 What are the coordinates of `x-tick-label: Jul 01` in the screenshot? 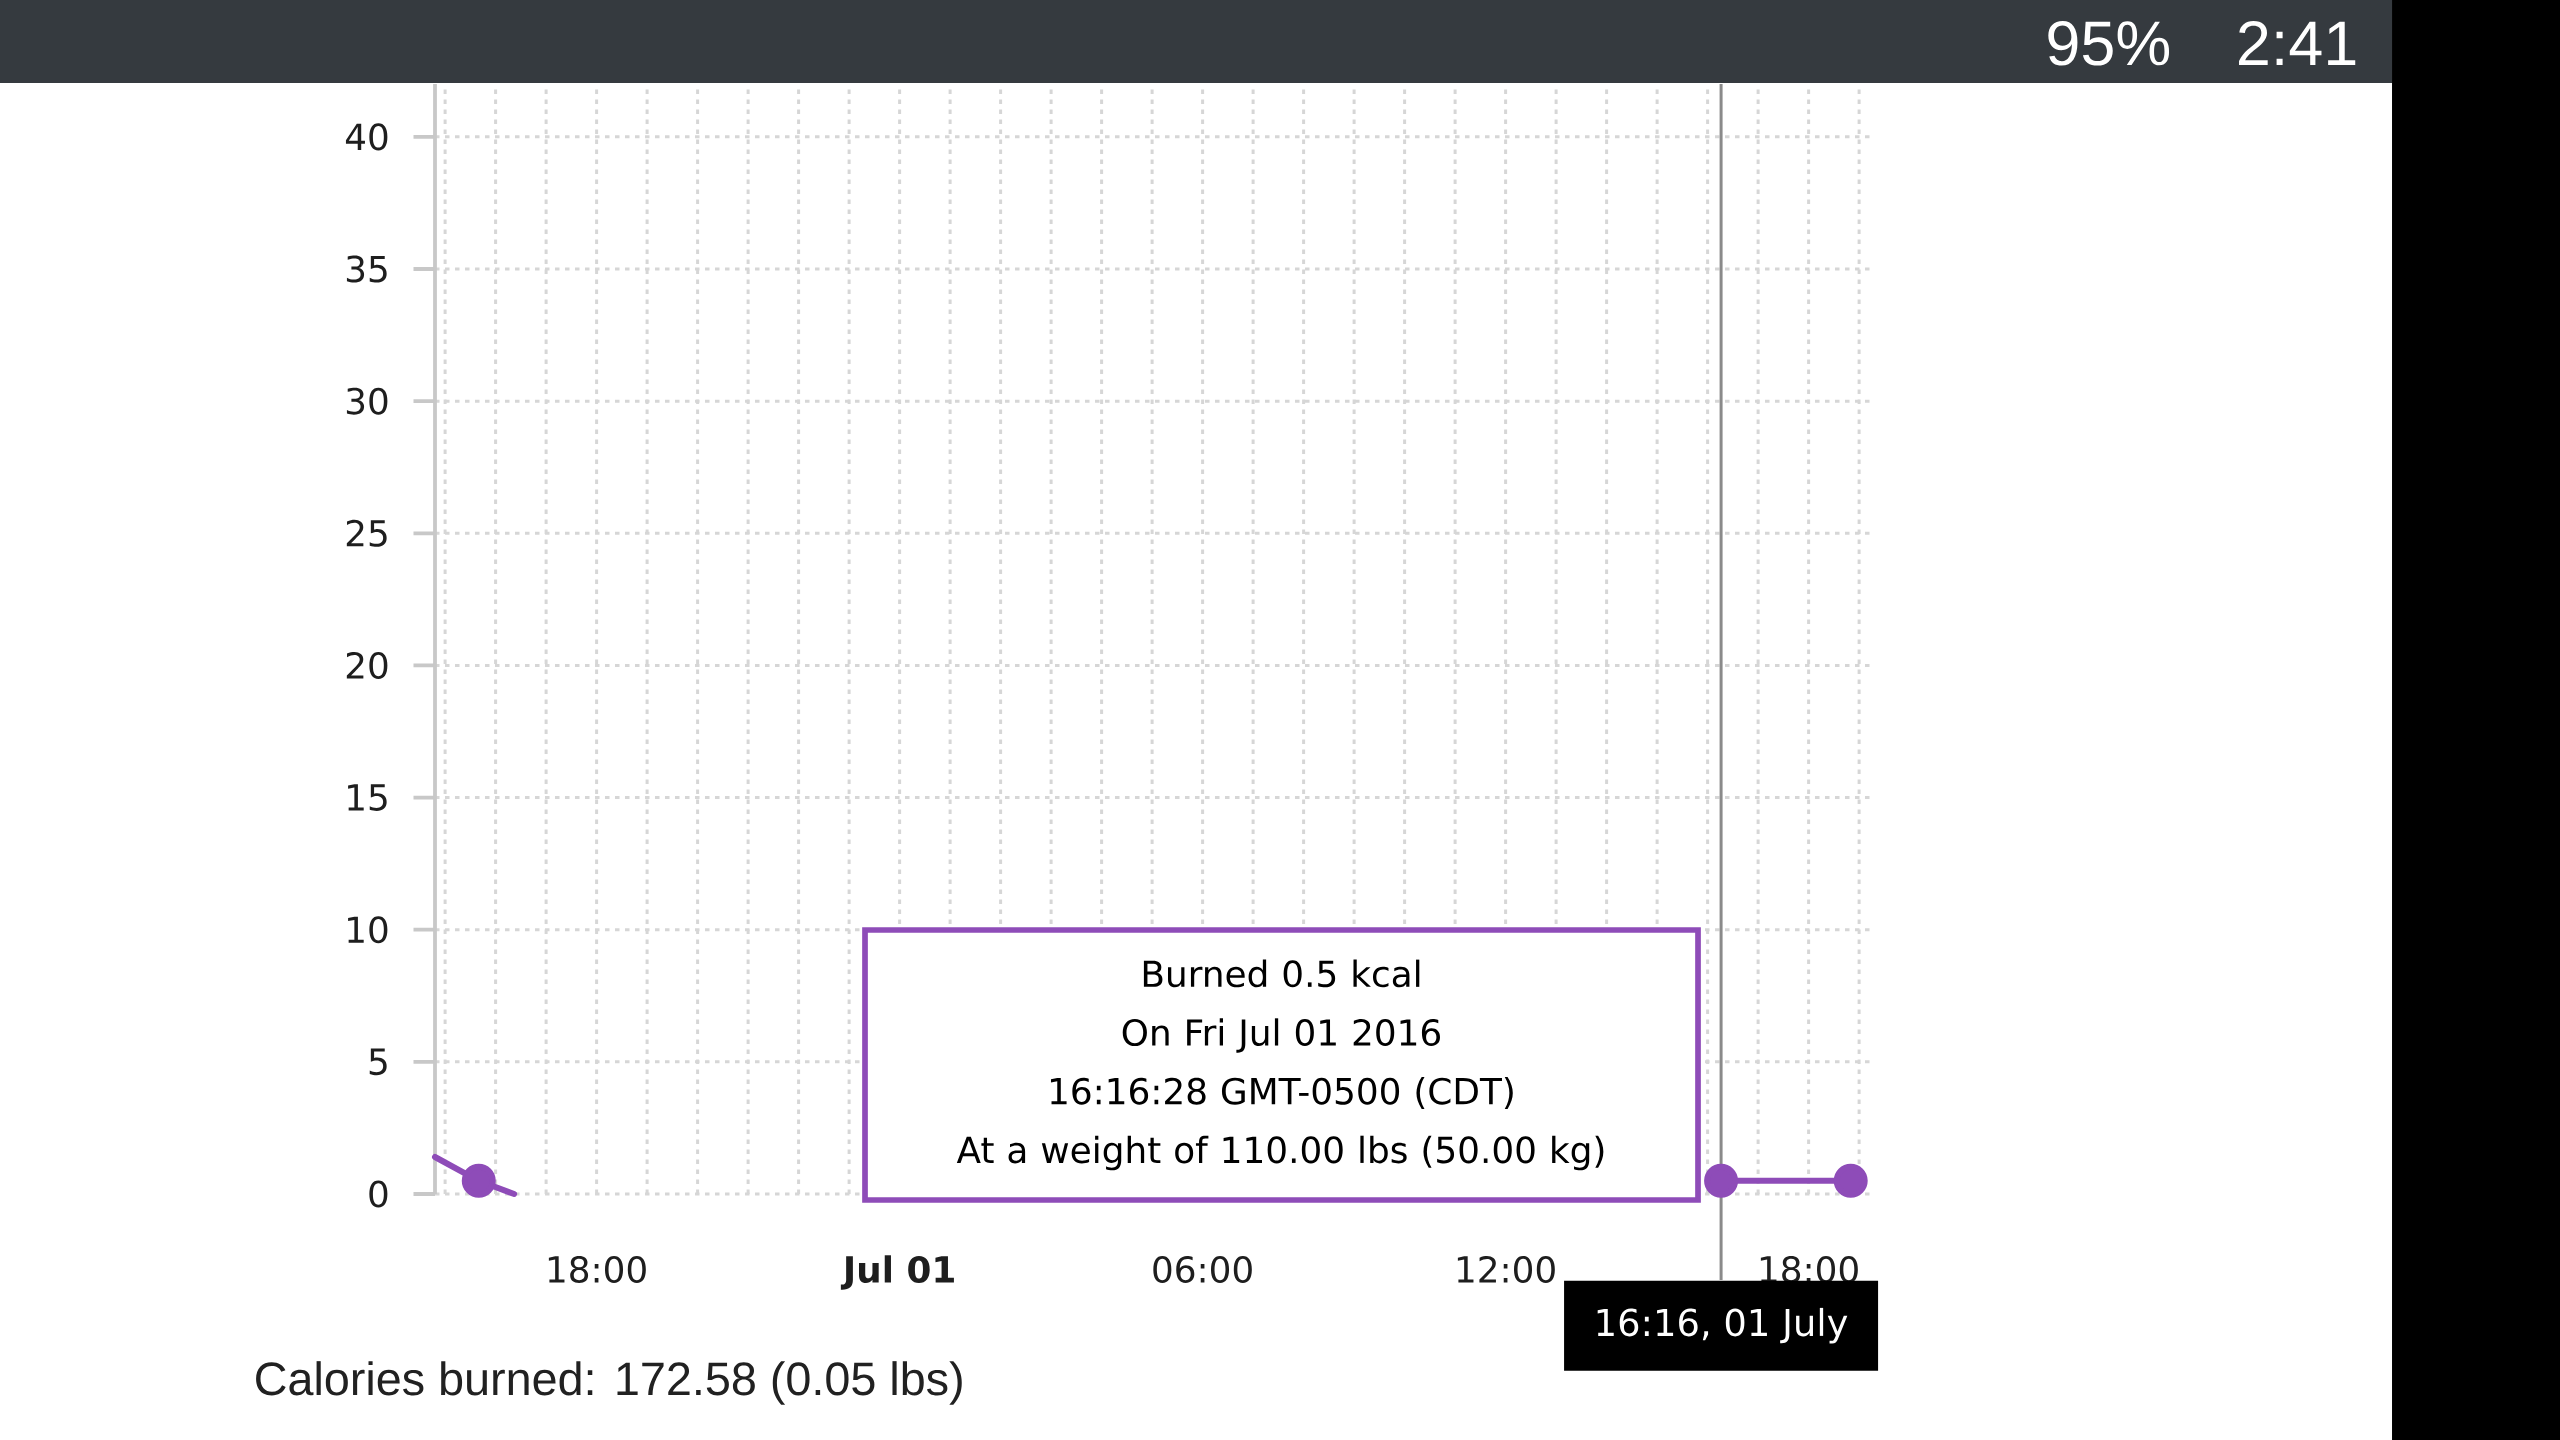 It's located at (897, 1272).